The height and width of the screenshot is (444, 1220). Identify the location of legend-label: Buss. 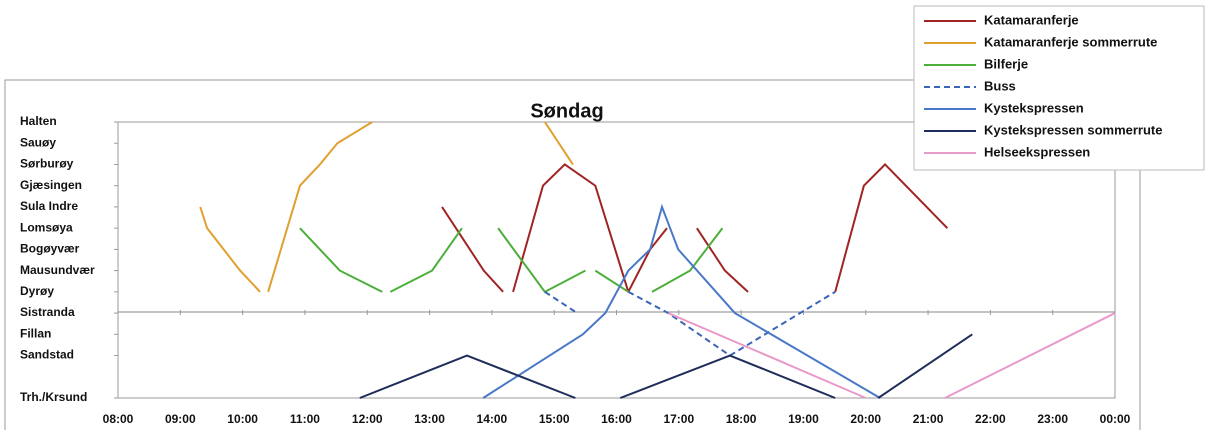
(1000, 85).